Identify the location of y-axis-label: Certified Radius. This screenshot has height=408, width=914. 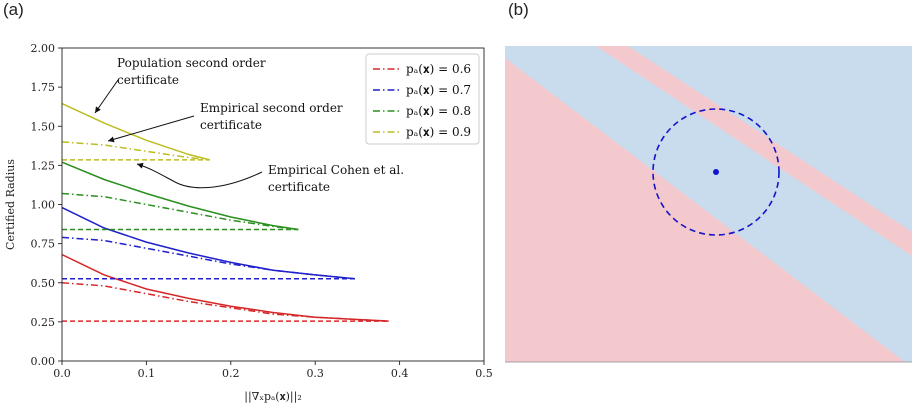
(10, 204).